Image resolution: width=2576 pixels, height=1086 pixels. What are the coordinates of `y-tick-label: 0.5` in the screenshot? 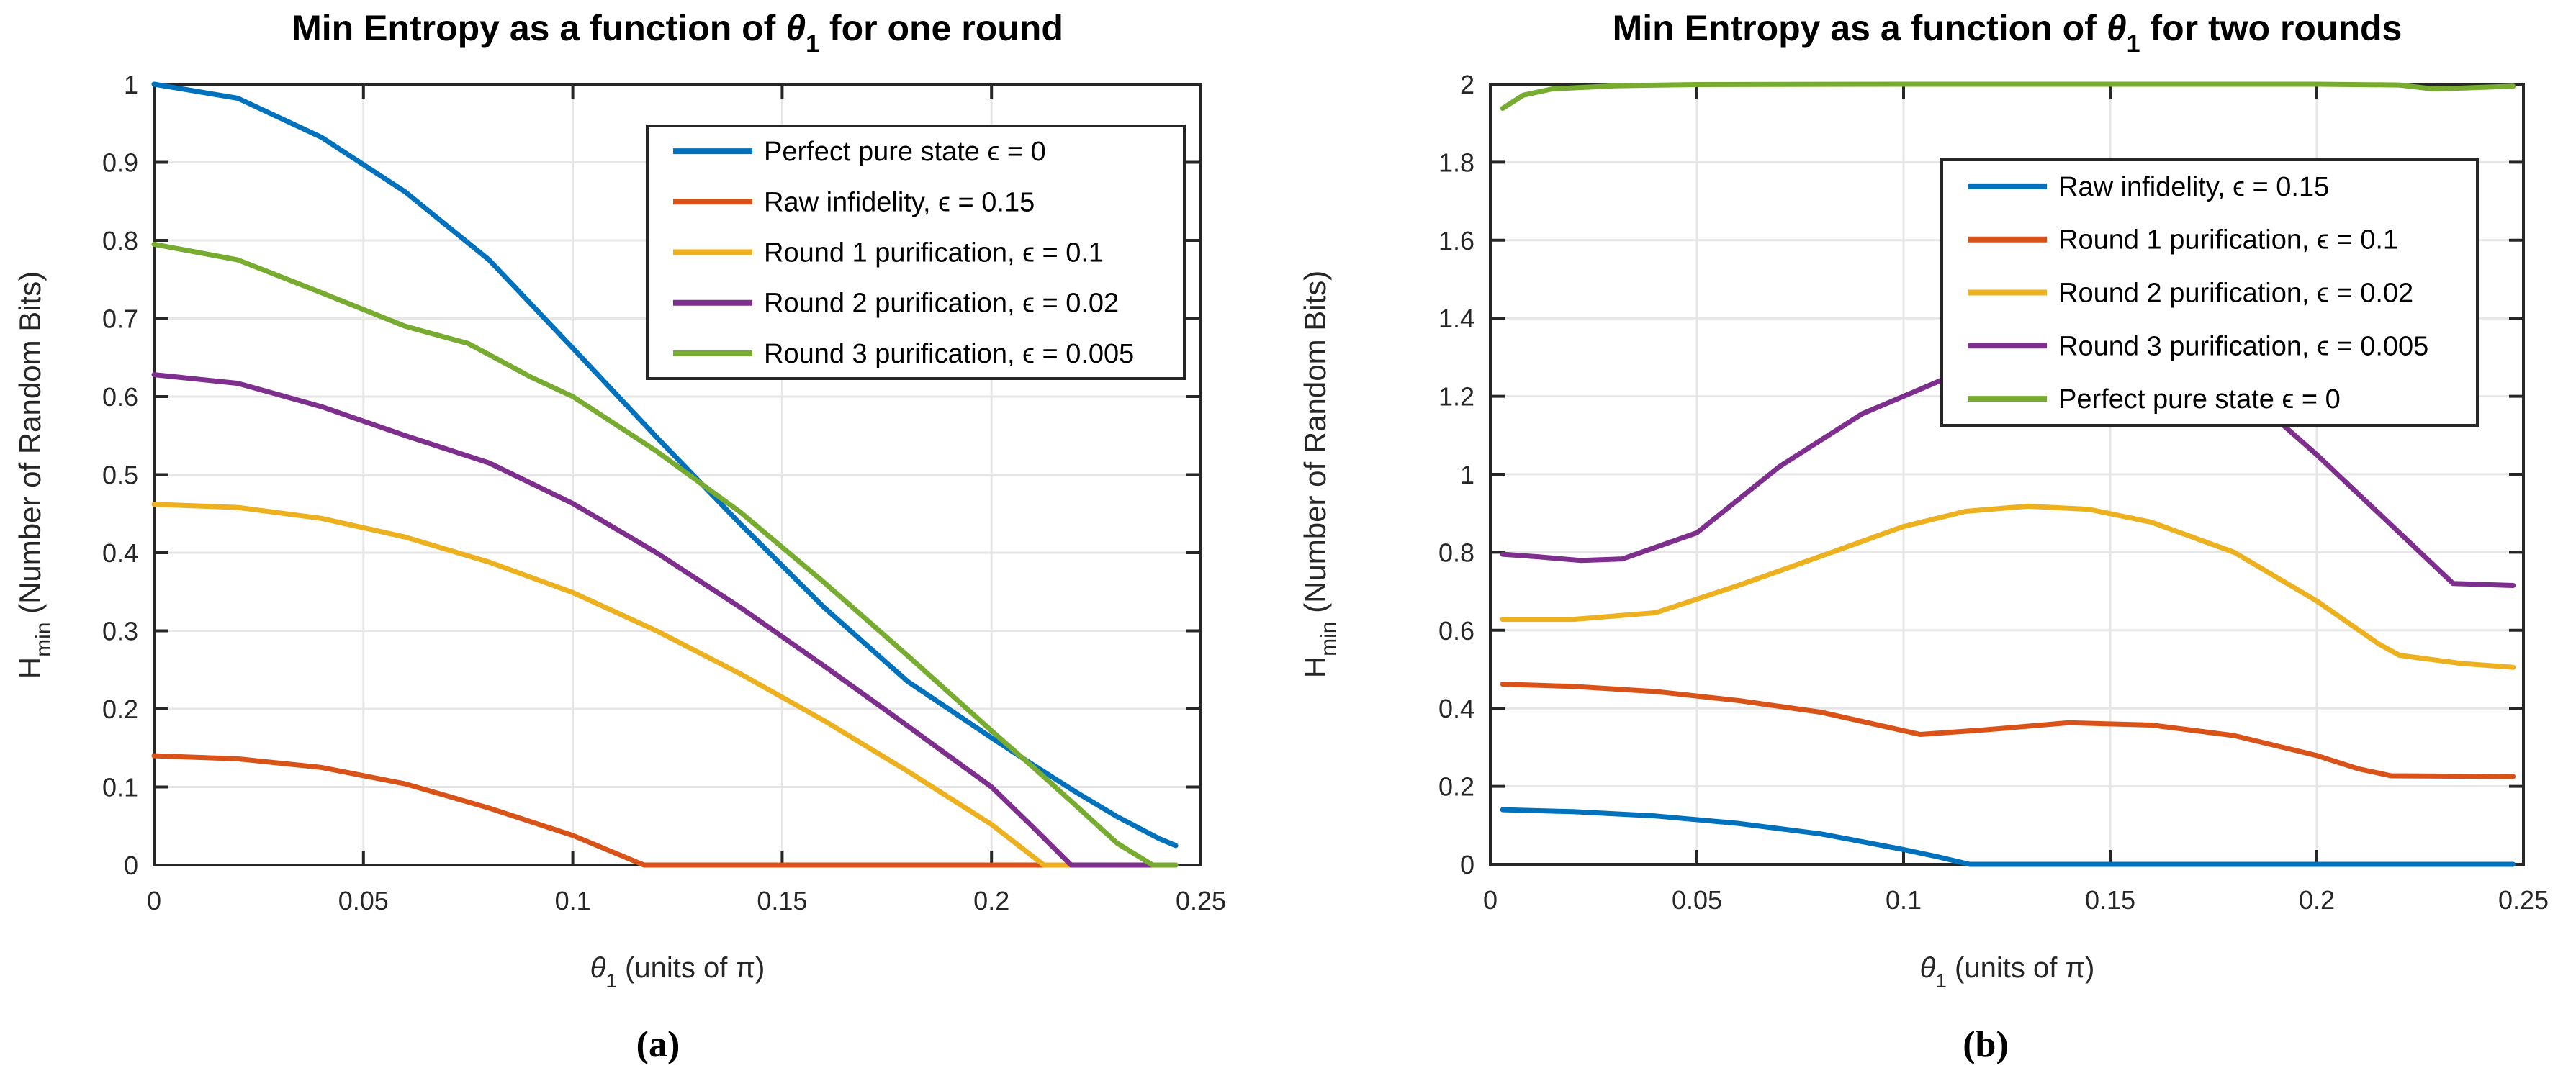 It's located at (120, 475).